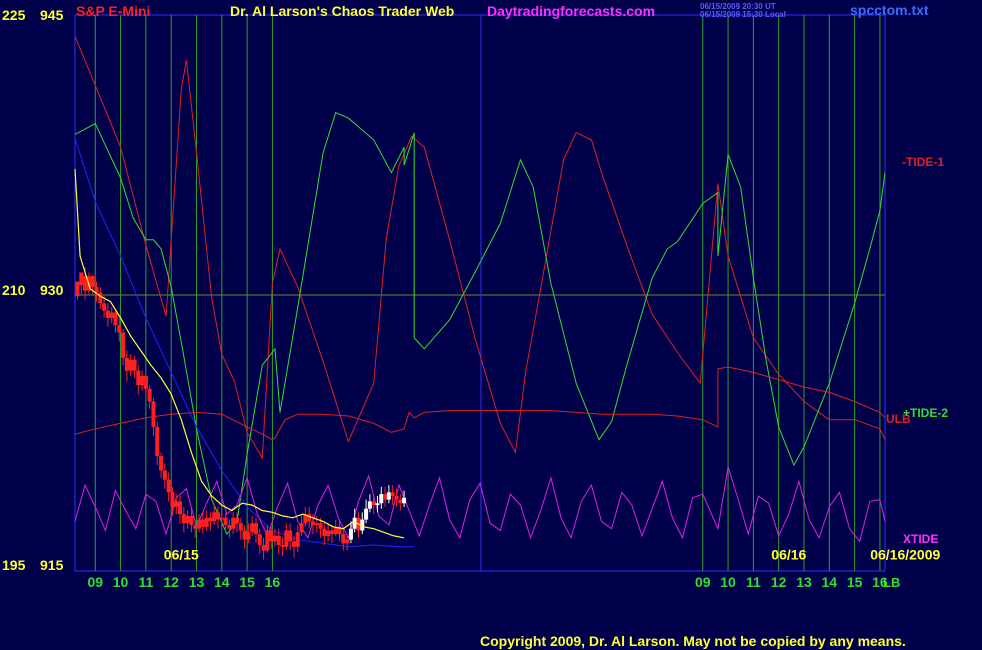 This screenshot has height=650, width=982. I want to click on symbol-title: S&P E-Mini, so click(113, 11).